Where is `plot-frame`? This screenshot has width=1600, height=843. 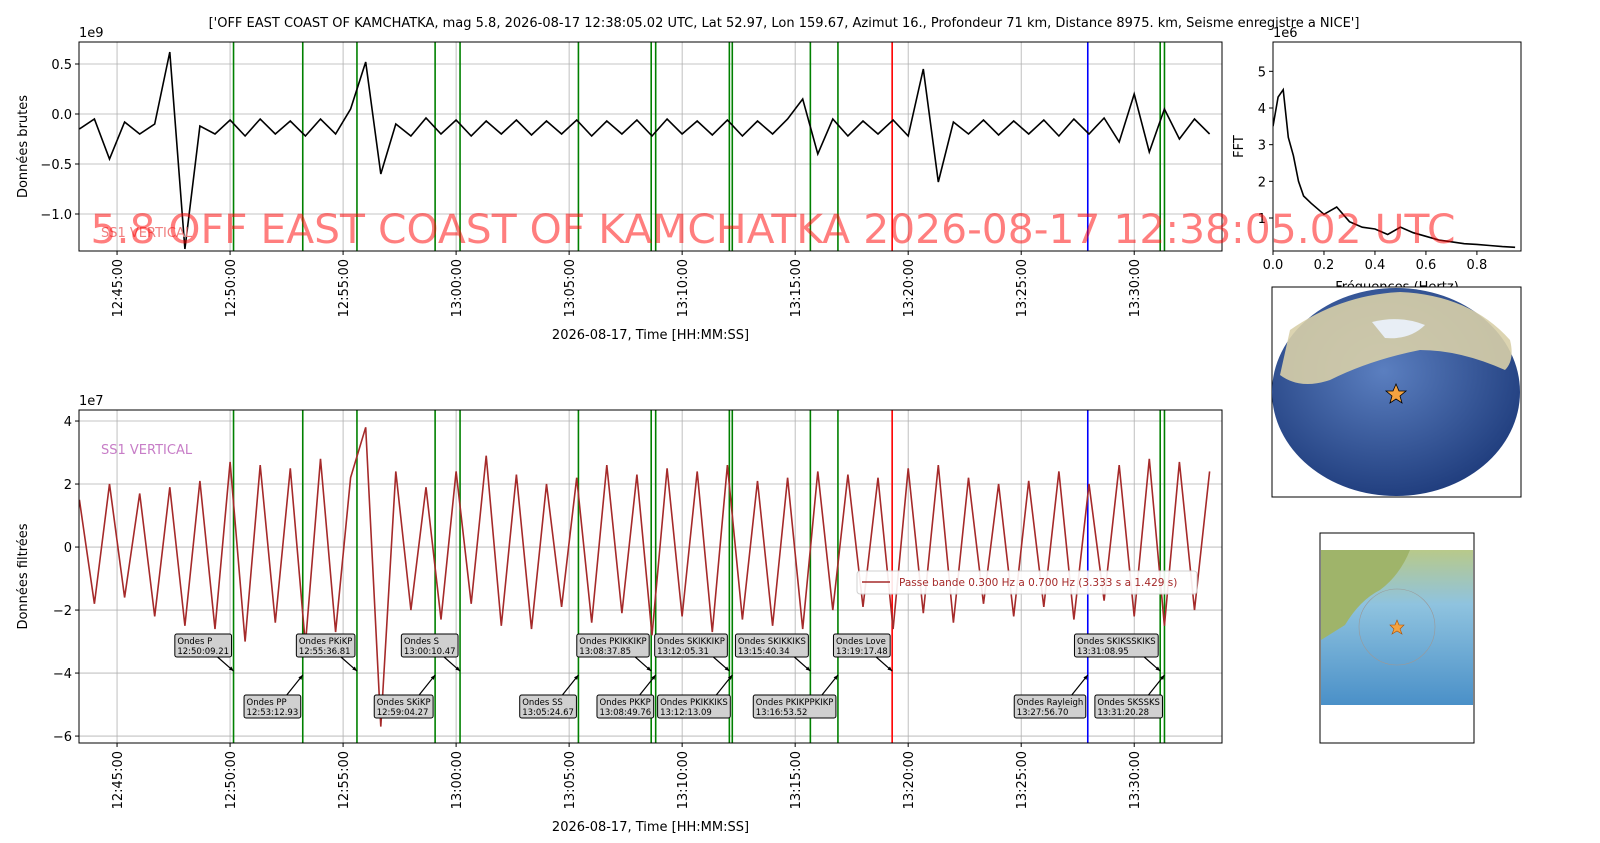
plot-frame is located at coordinates (1397, 146).